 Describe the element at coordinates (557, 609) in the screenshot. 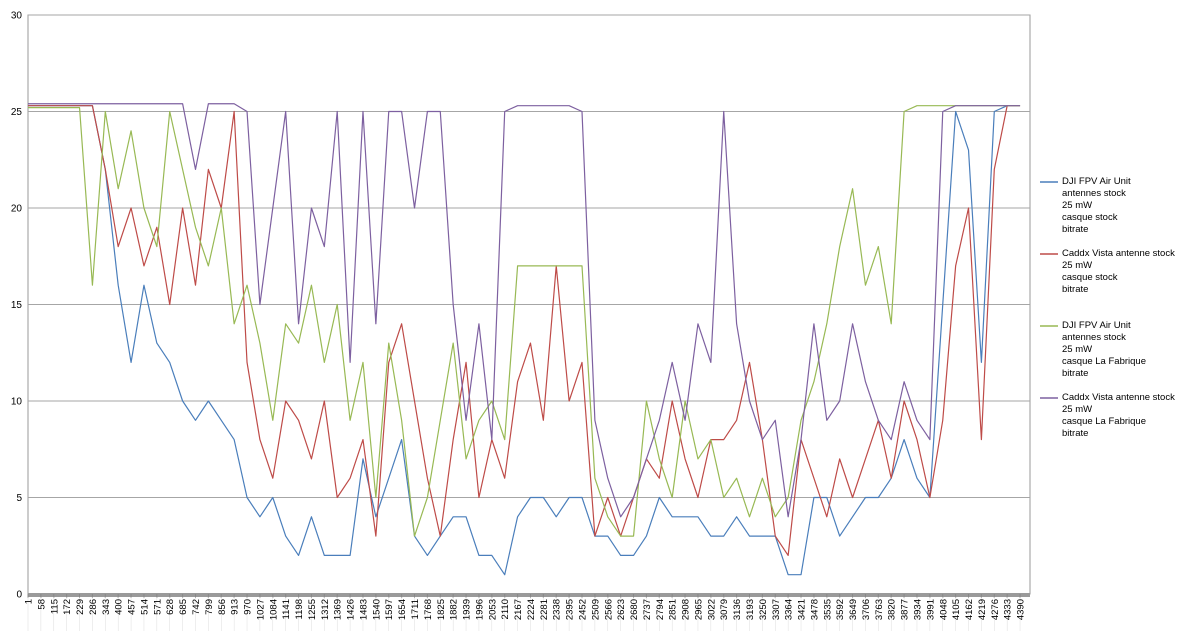

I see `x-tick-label: 2338` at that location.